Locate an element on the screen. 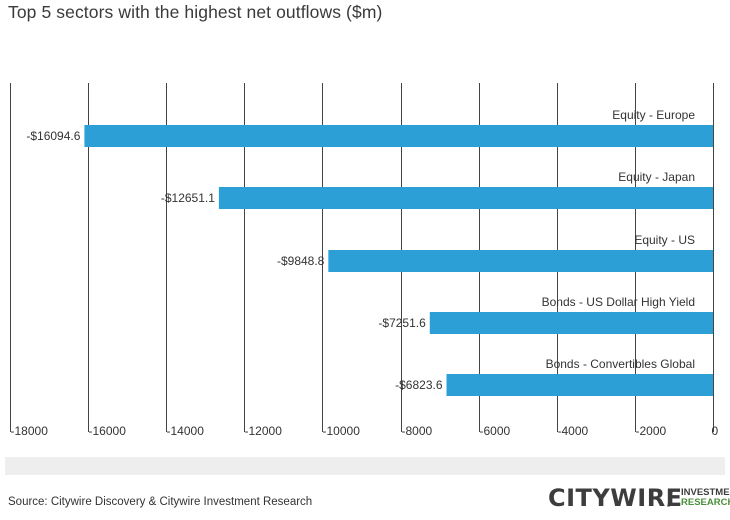  x-tick-label: -4000 is located at coordinates (573, 431).